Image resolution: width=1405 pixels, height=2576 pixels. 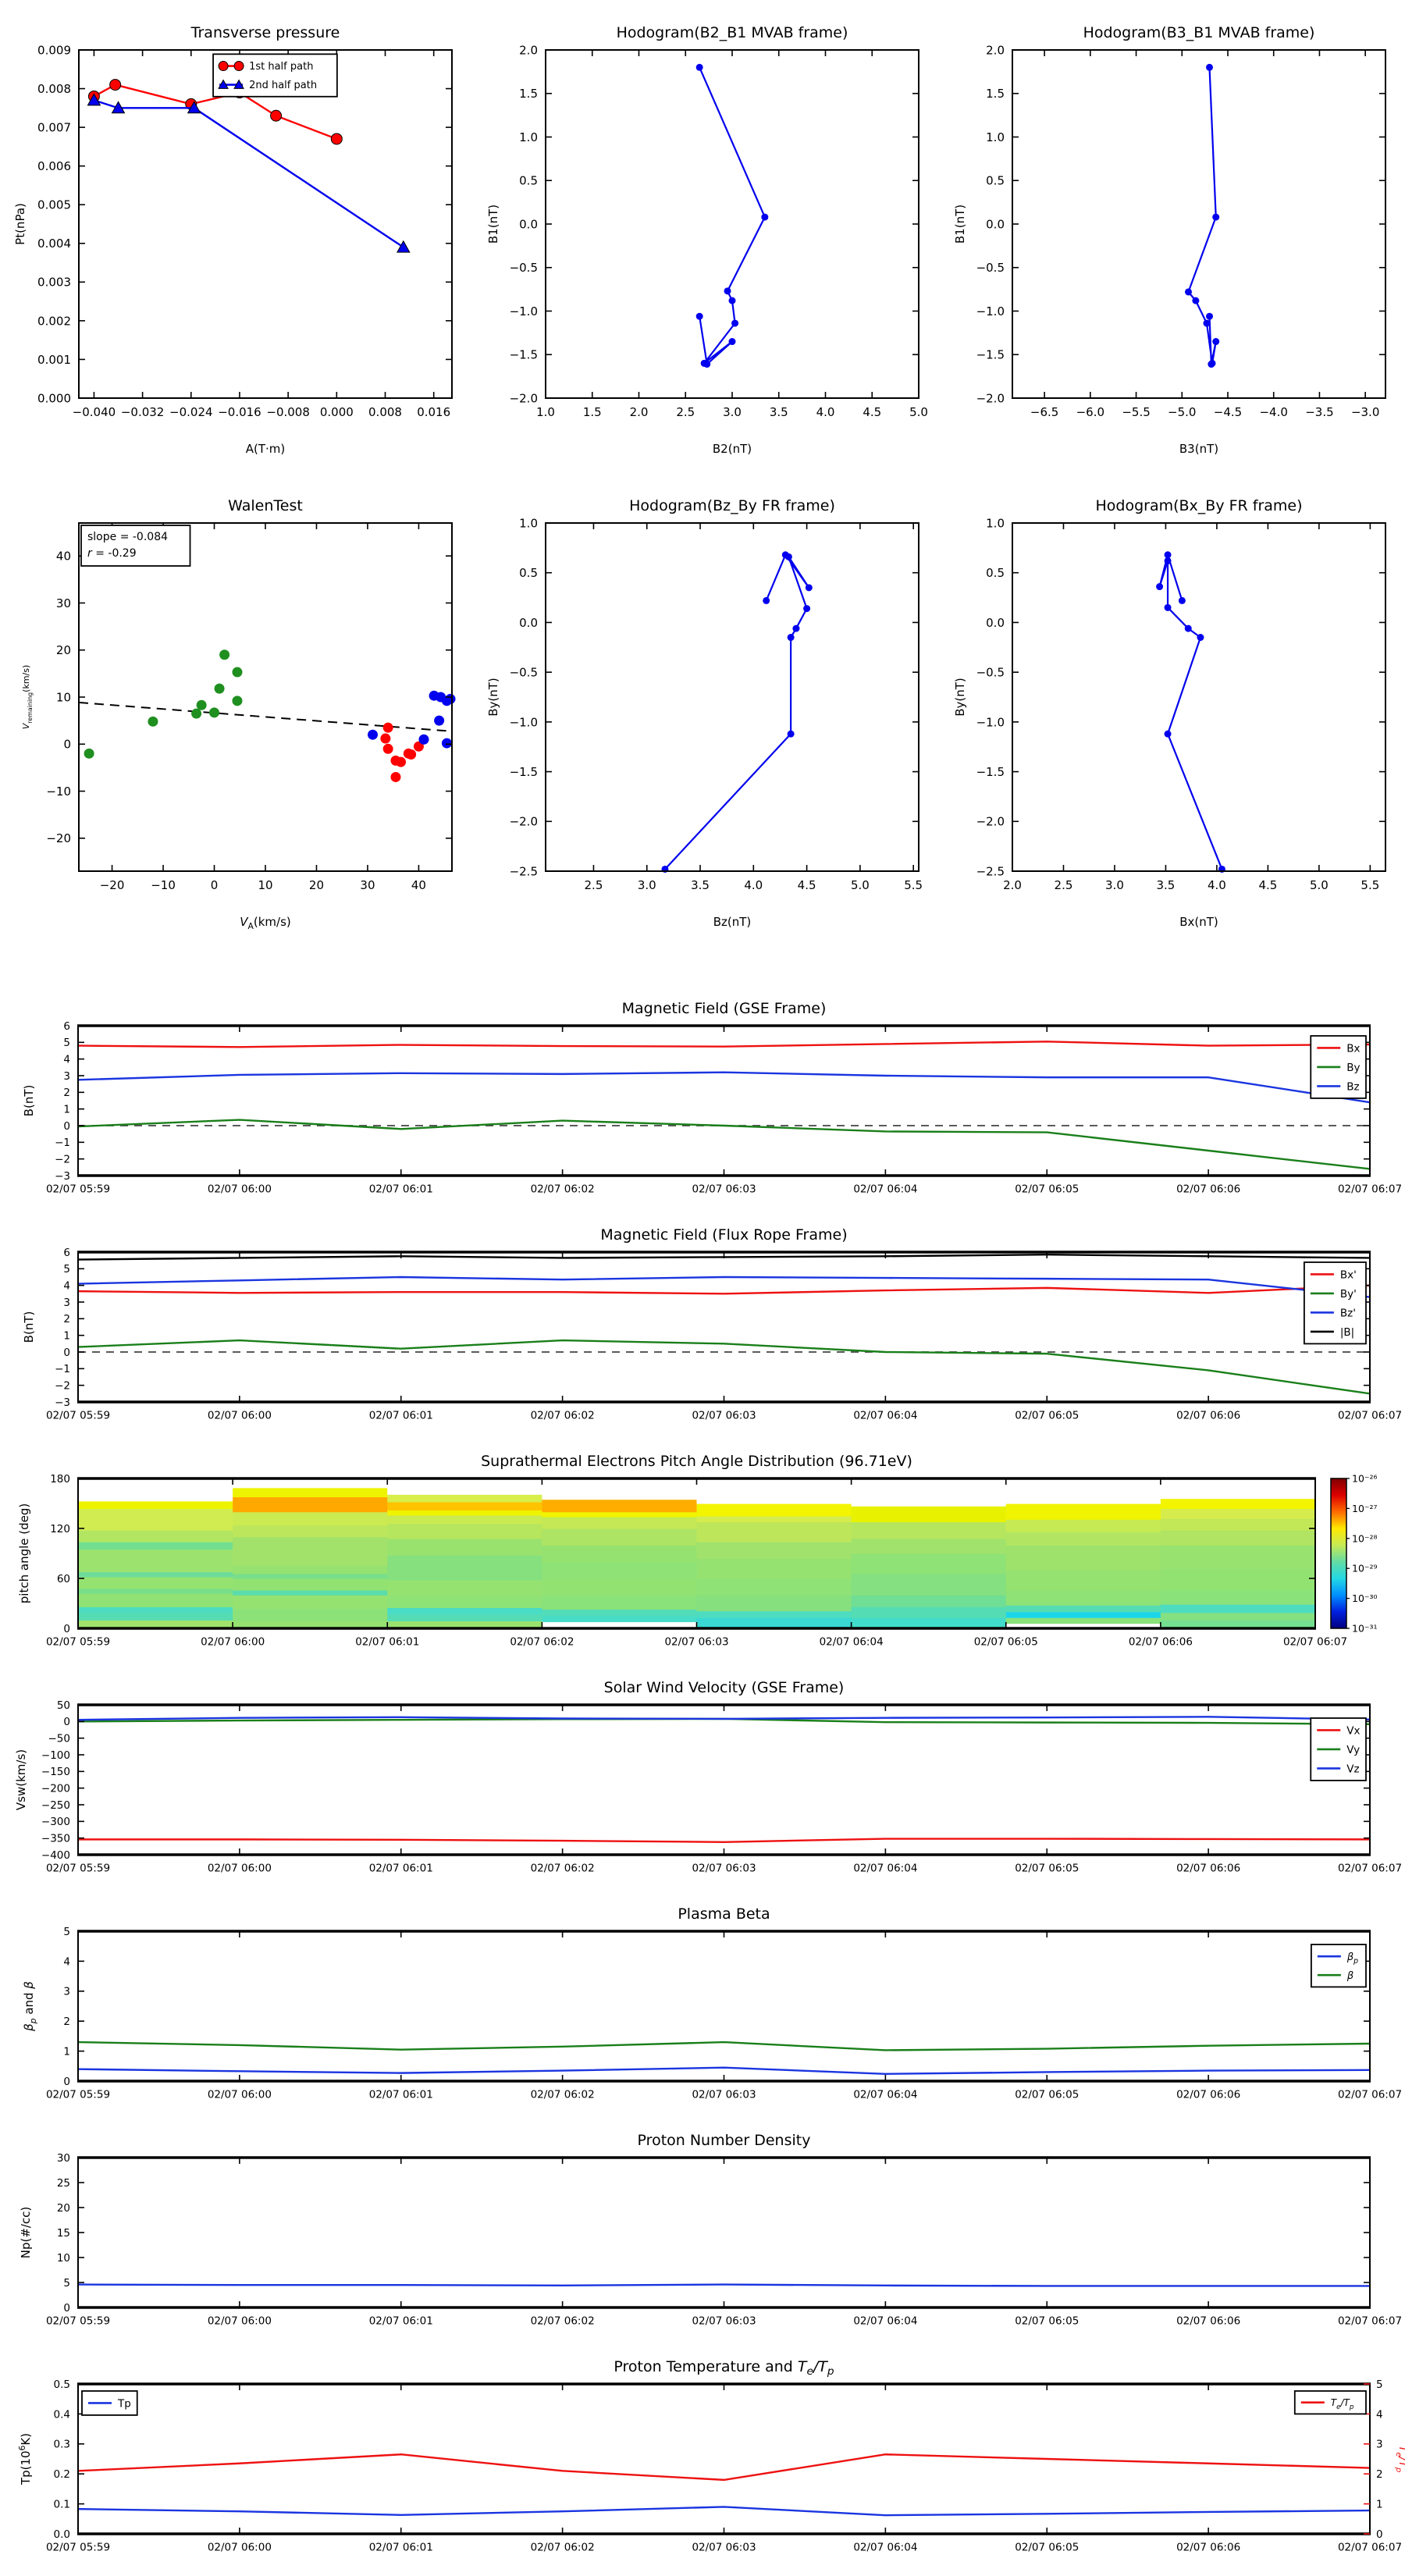 What do you see at coordinates (288, 412) in the screenshot?
I see `svg-text: −0.008` at bounding box center [288, 412].